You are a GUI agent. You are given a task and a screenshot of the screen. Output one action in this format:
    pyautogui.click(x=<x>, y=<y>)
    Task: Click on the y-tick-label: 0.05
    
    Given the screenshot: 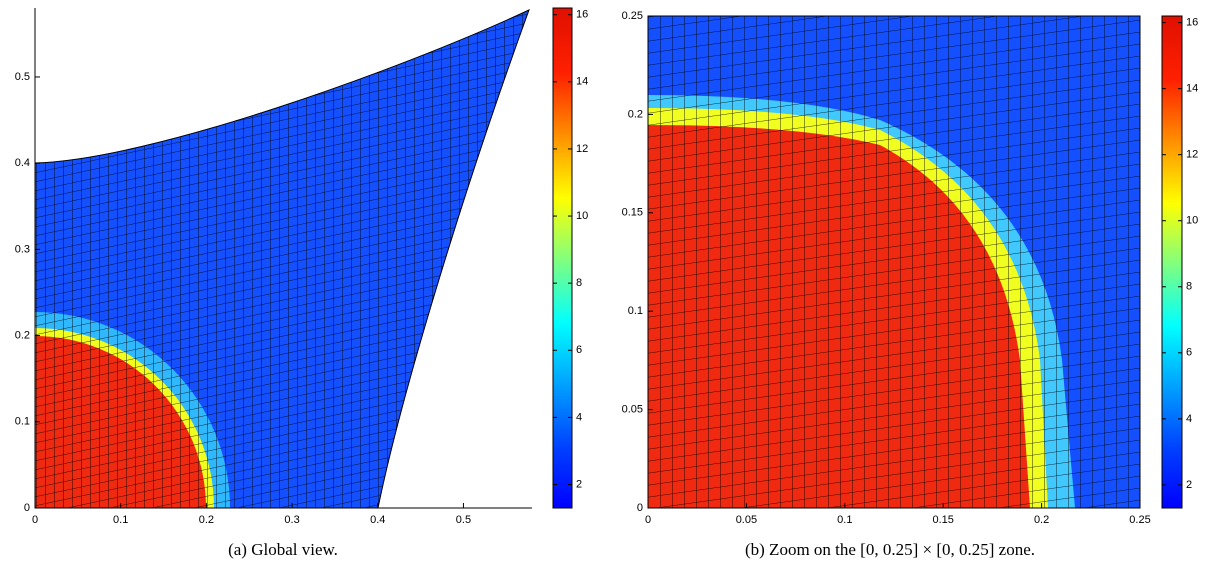 What is the action you would take?
    pyautogui.click(x=632, y=410)
    